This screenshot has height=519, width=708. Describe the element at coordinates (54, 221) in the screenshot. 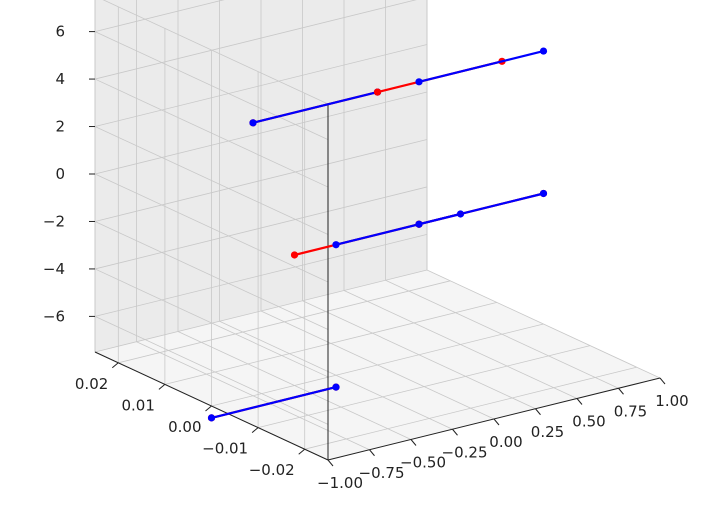

I see `z-tick-label: −2` at that location.